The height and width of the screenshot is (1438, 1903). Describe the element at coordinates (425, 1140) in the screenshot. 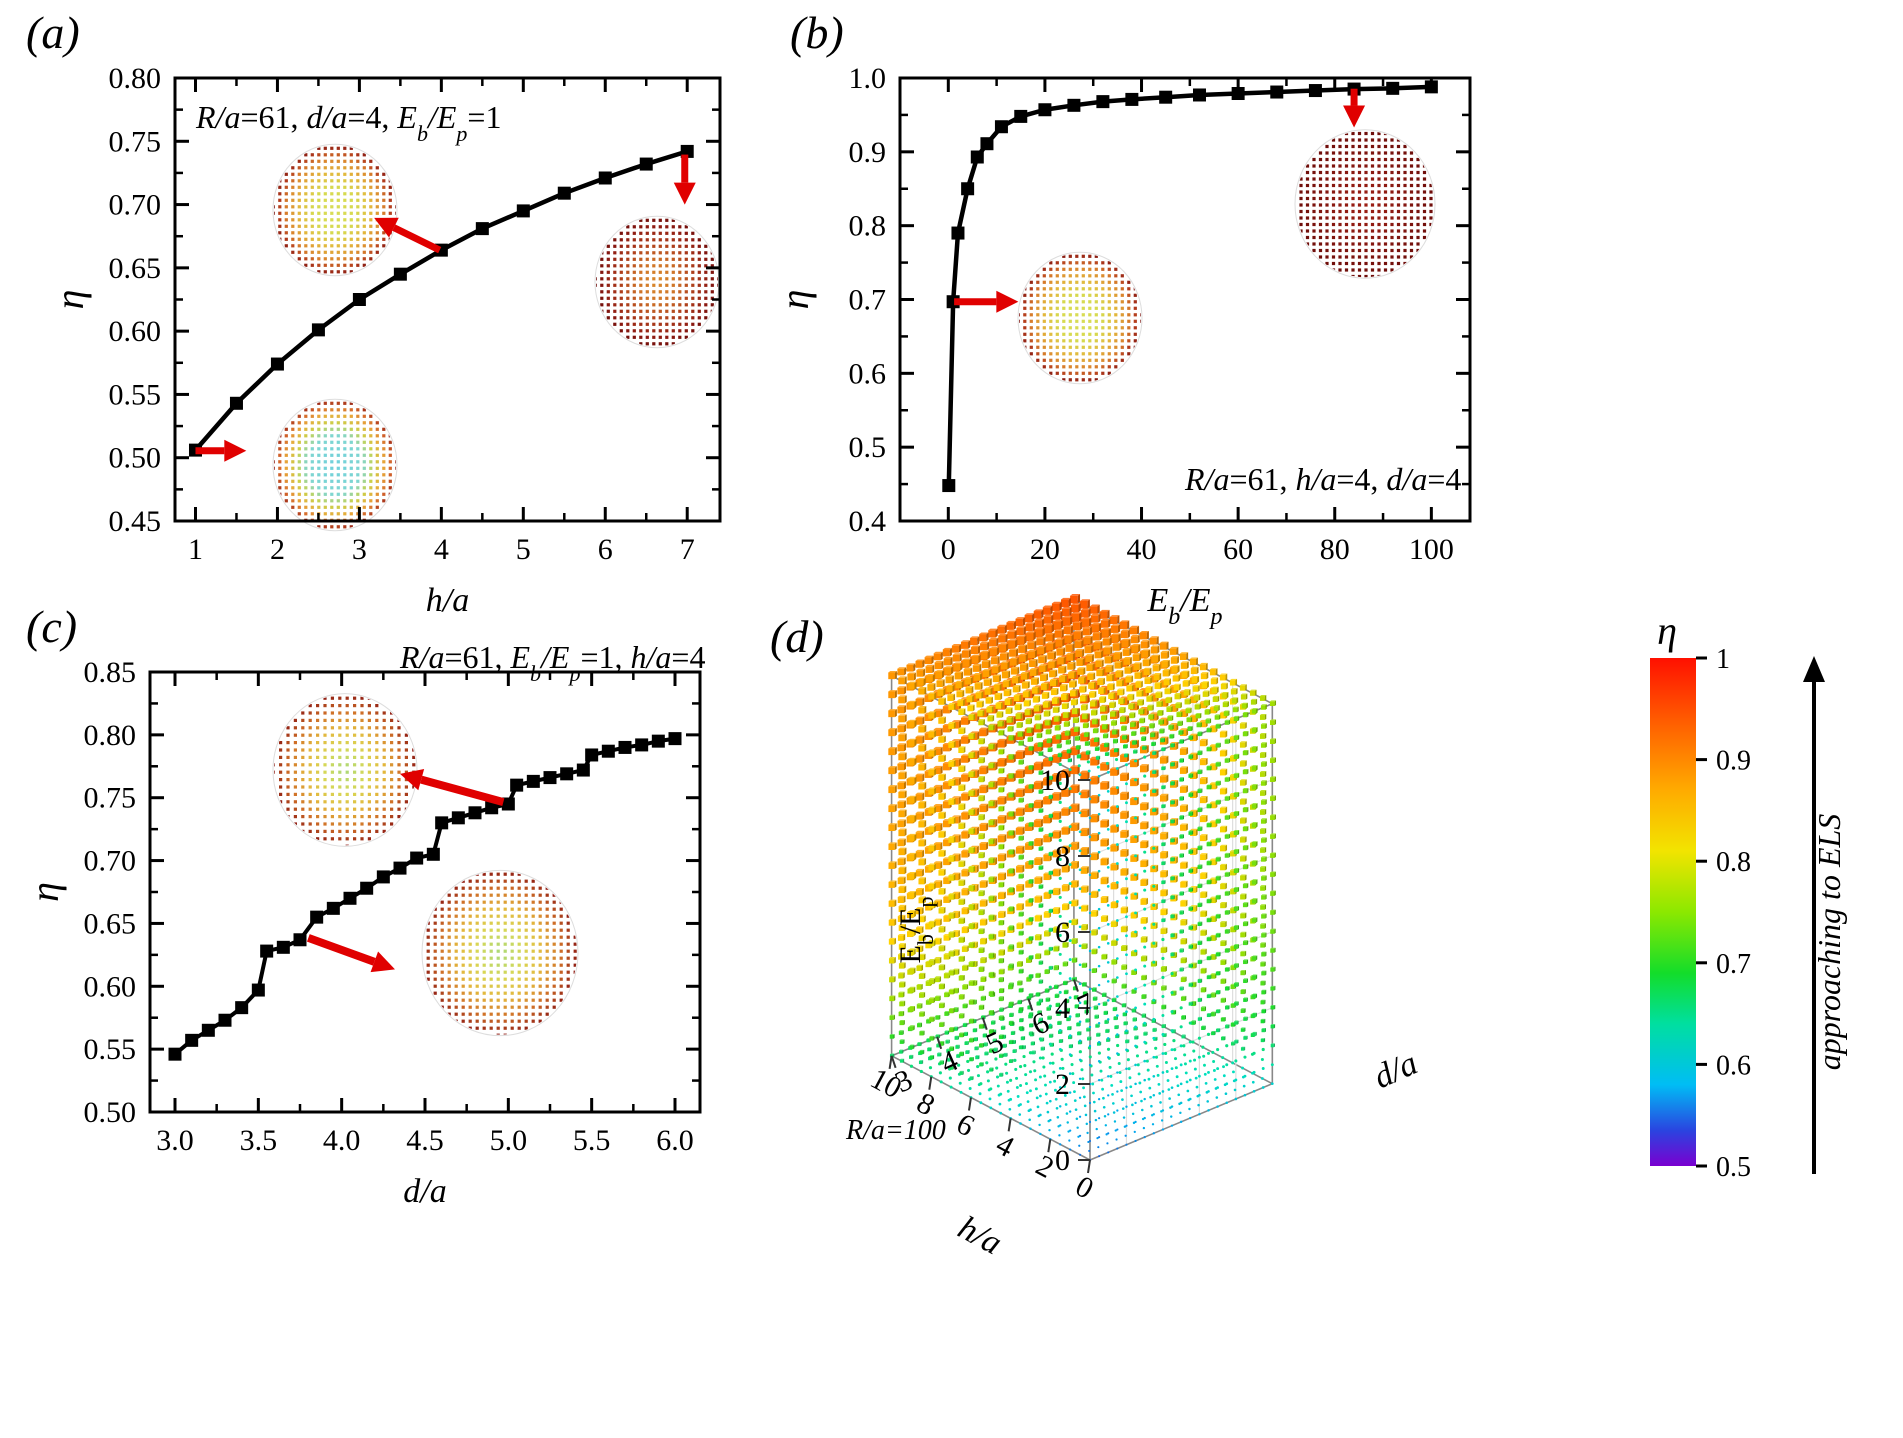

I see `x-tick-label: 4.5` at that location.